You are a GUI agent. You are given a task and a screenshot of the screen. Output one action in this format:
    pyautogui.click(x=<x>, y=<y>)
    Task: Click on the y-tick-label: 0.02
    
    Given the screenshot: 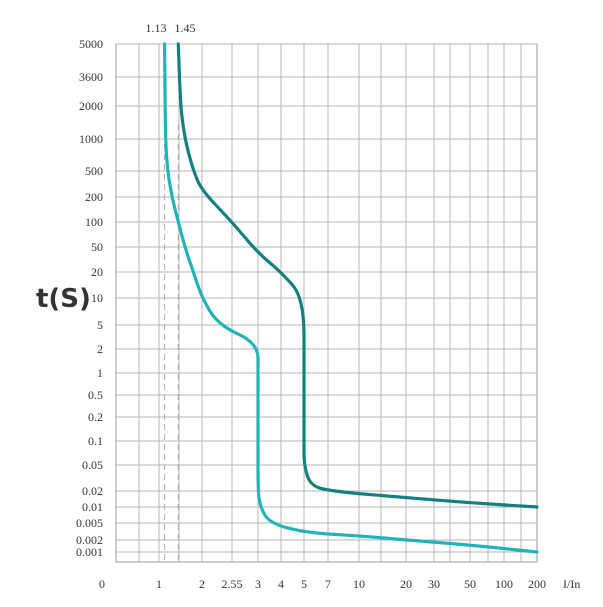 What is the action you would take?
    pyautogui.click(x=92, y=491)
    